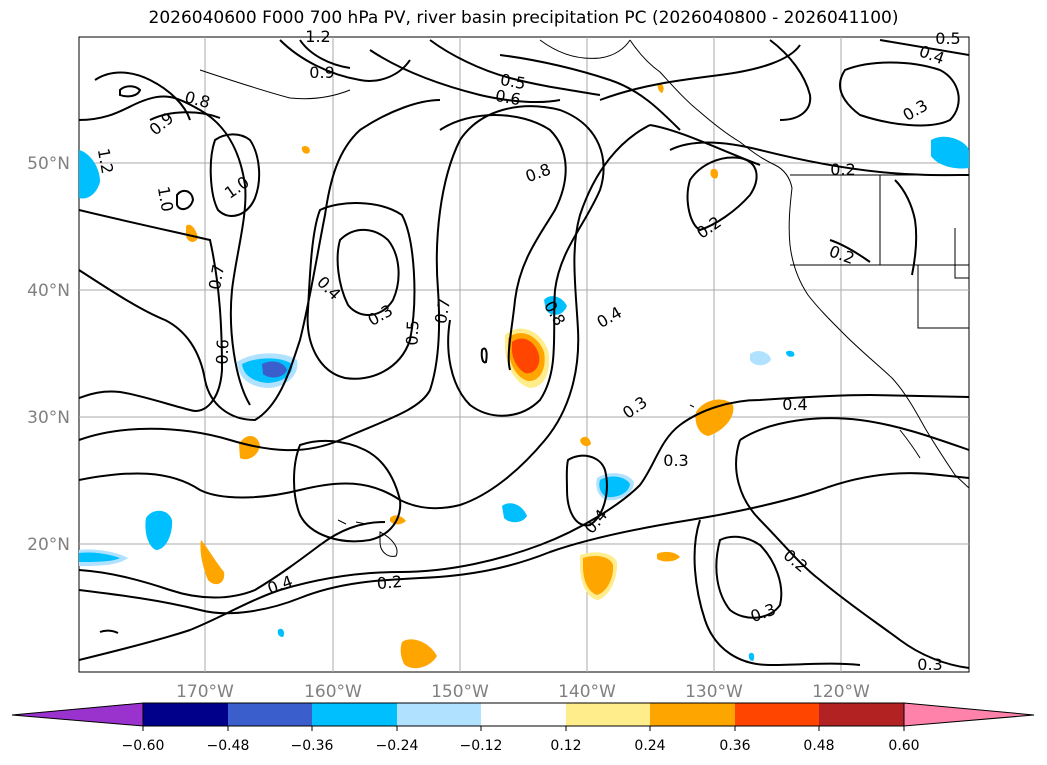 The image size is (1047, 765). I want to click on lon-label-160w: 160°W, so click(333, 692).